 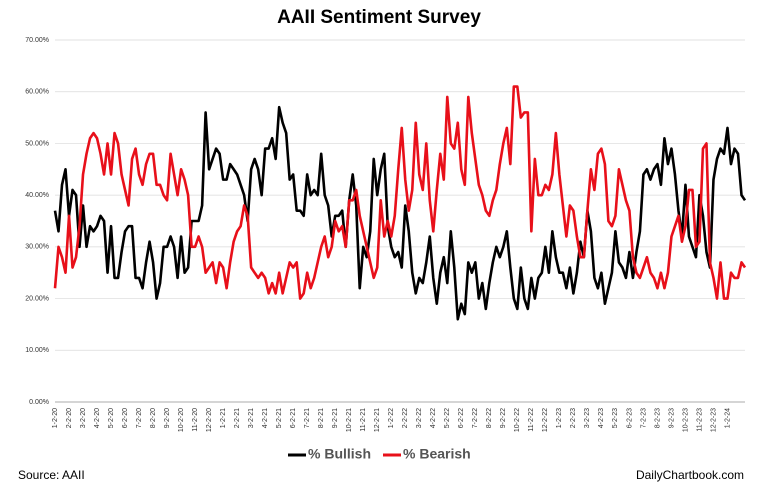 I want to click on x-tick-label: 8-2-22, so click(x=489, y=418).